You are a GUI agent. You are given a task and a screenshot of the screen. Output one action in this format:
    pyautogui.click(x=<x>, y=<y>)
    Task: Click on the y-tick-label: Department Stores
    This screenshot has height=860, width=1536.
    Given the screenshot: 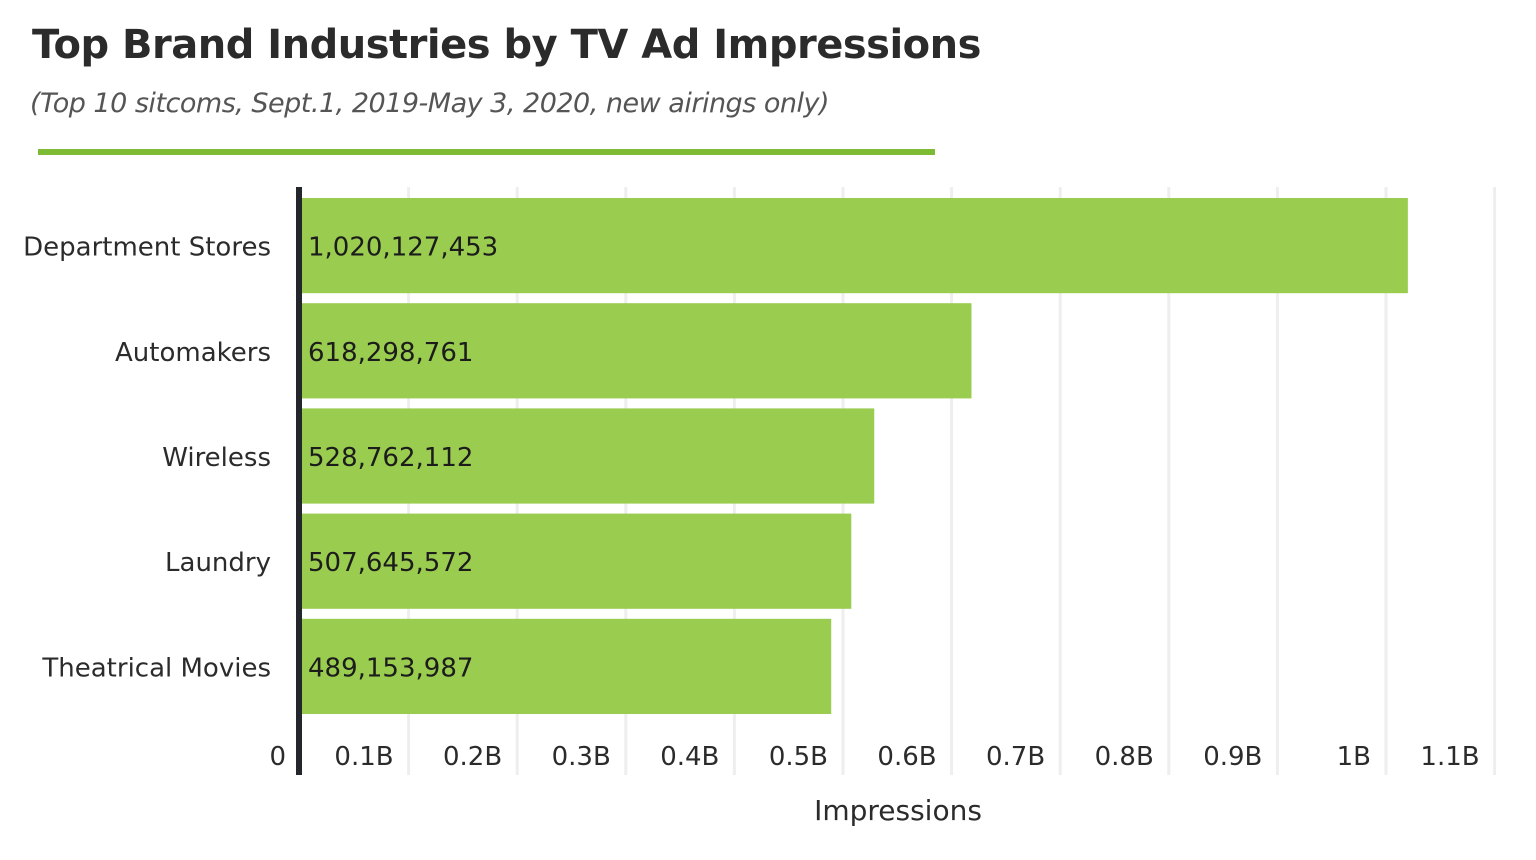 What is the action you would take?
    pyautogui.click(x=147, y=248)
    